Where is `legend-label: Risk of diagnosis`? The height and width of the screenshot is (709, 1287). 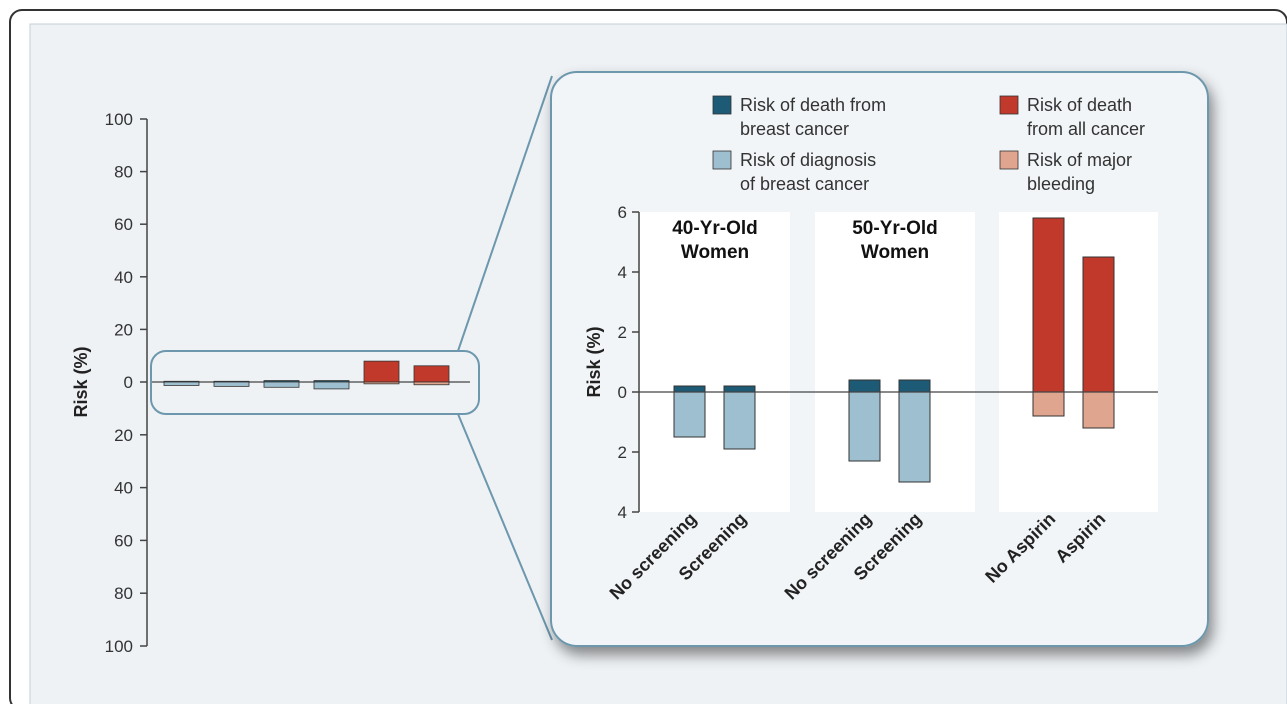 legend-label: Risk of diagnosis is located at coordinates (808, 160).